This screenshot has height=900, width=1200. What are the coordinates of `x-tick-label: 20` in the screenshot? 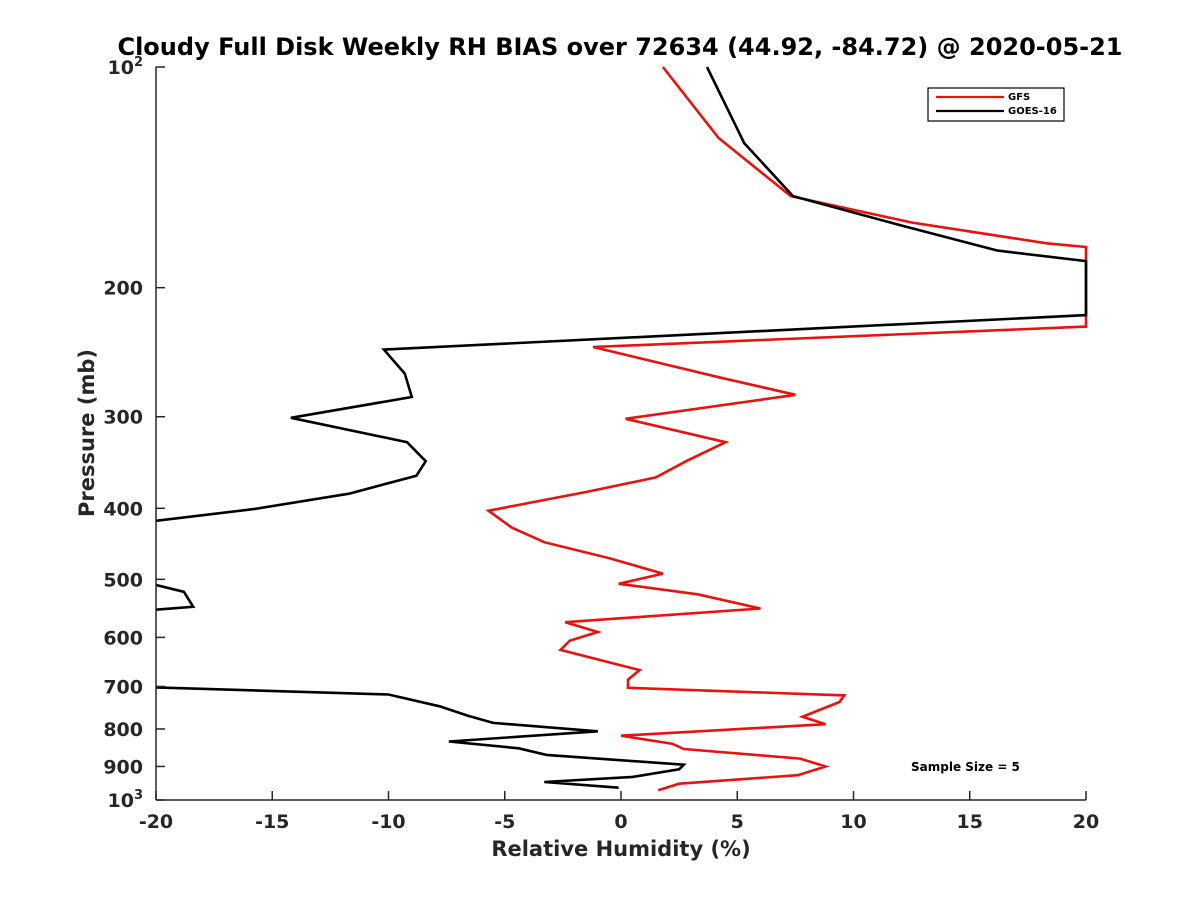 It's located at (1086, 822).